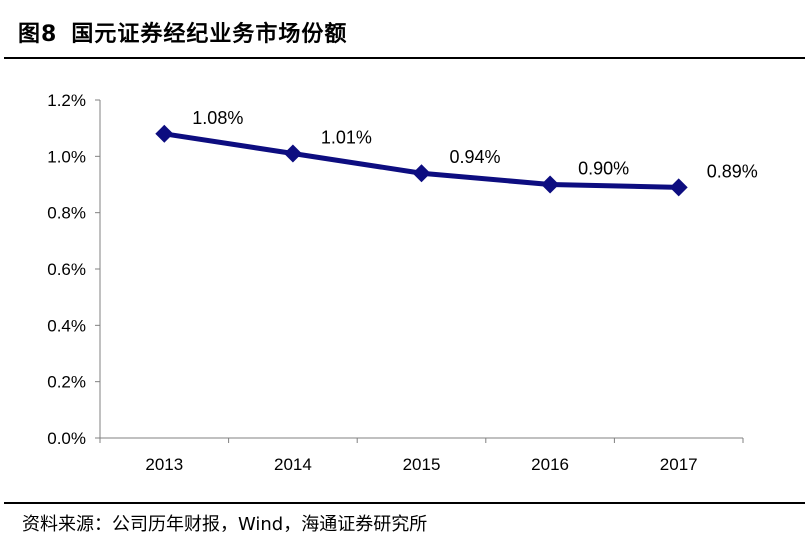 The image size is (809, 541). I want to click on y-tick-label: 1.2%, so click(66, 100).